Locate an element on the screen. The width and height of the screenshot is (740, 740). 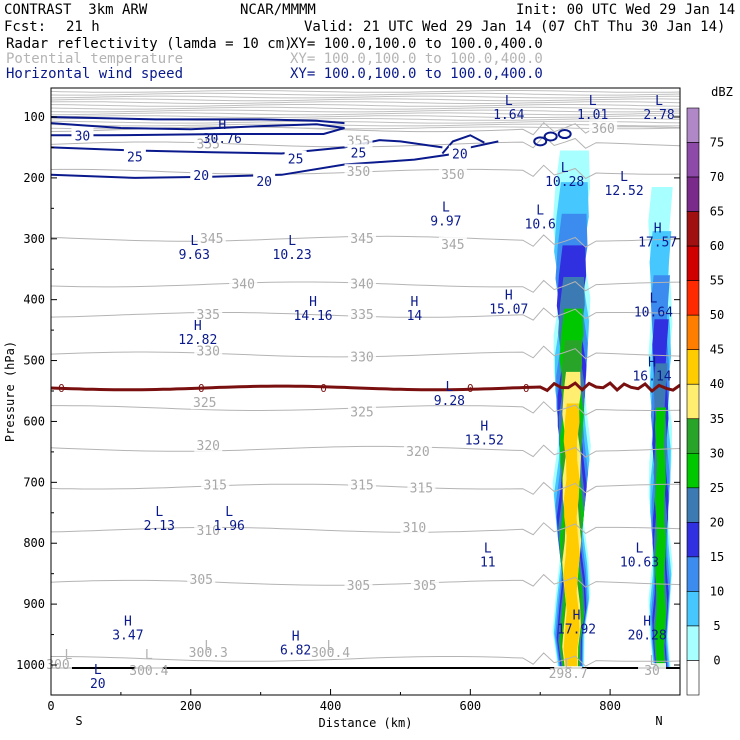
theta-label: 360 is located at coordinates (602, 129).